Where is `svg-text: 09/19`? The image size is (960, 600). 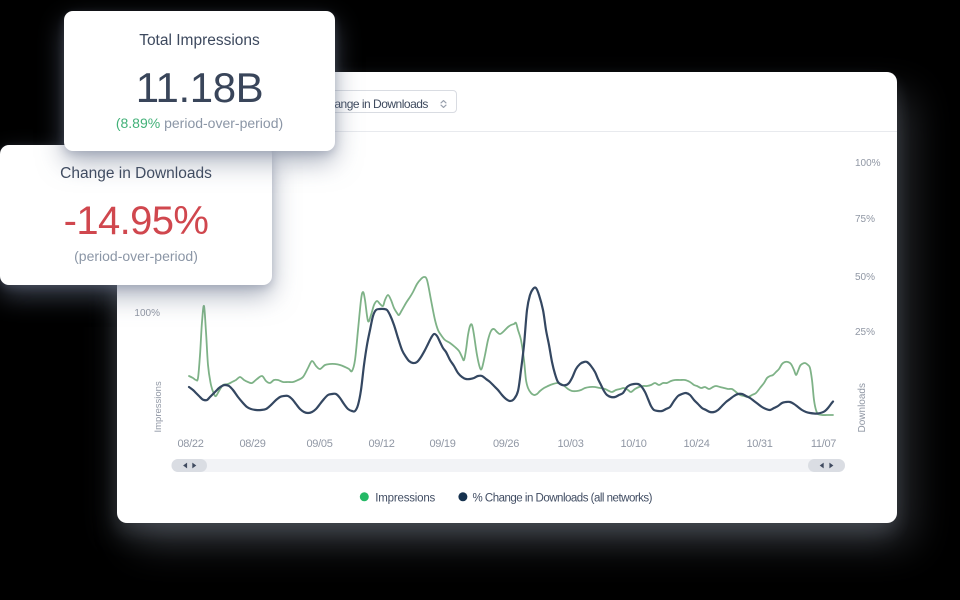 svg-text: 09/19 is located at coordinates (442, 444).